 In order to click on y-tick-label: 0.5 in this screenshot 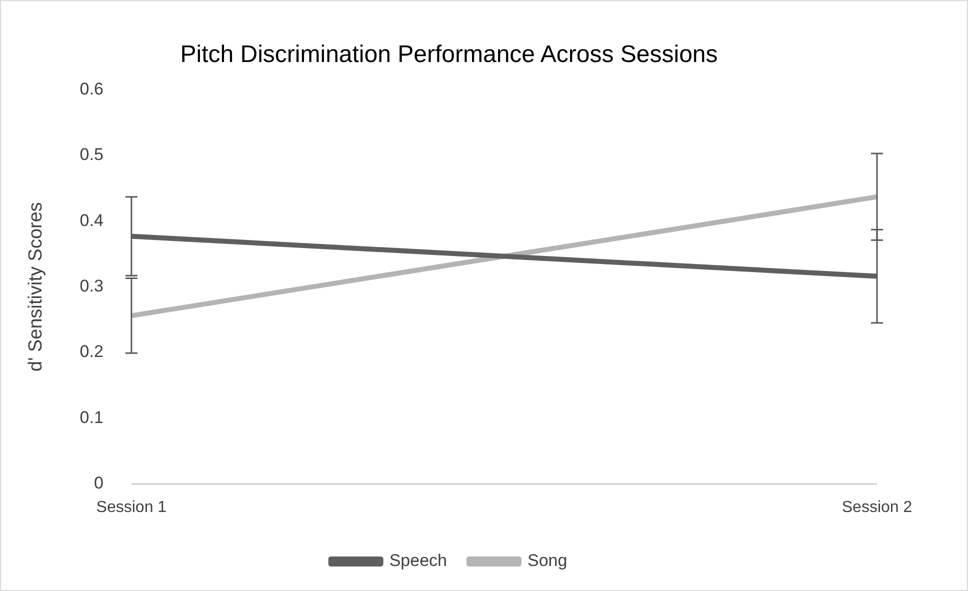, I will do `click(92, 154)`.